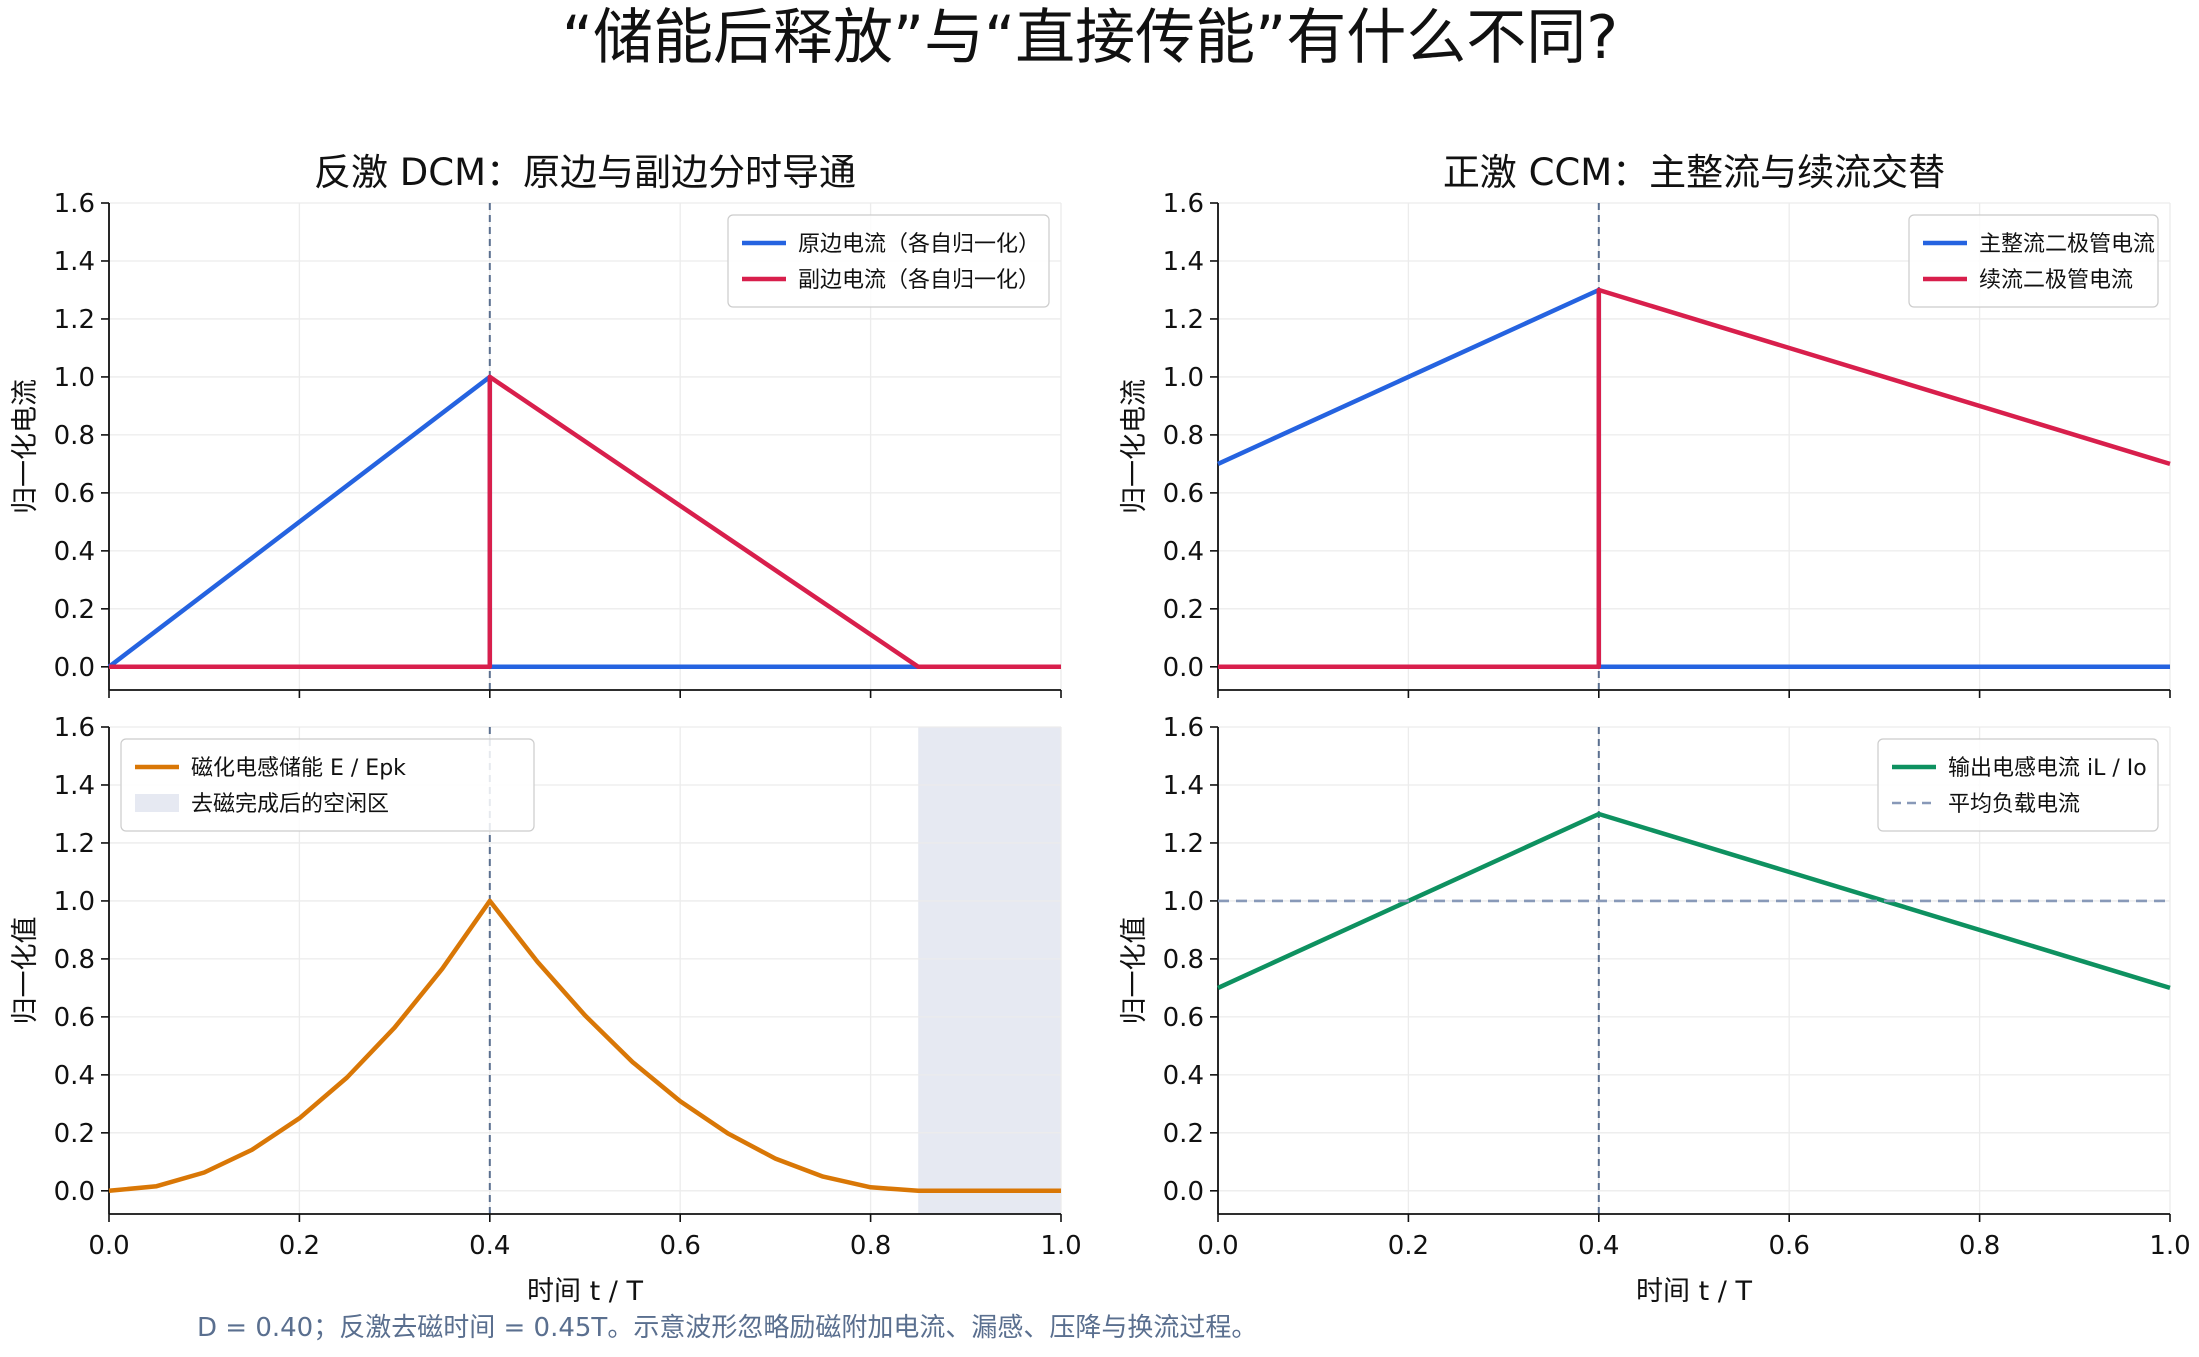 This screenshot has height=1357, width=2199. What do you see at coordinates (1694, 172) in the screenshot?
I see `panel-title: 正激 CCM：主整流与续流交替` at bounding box center [1694, 172].